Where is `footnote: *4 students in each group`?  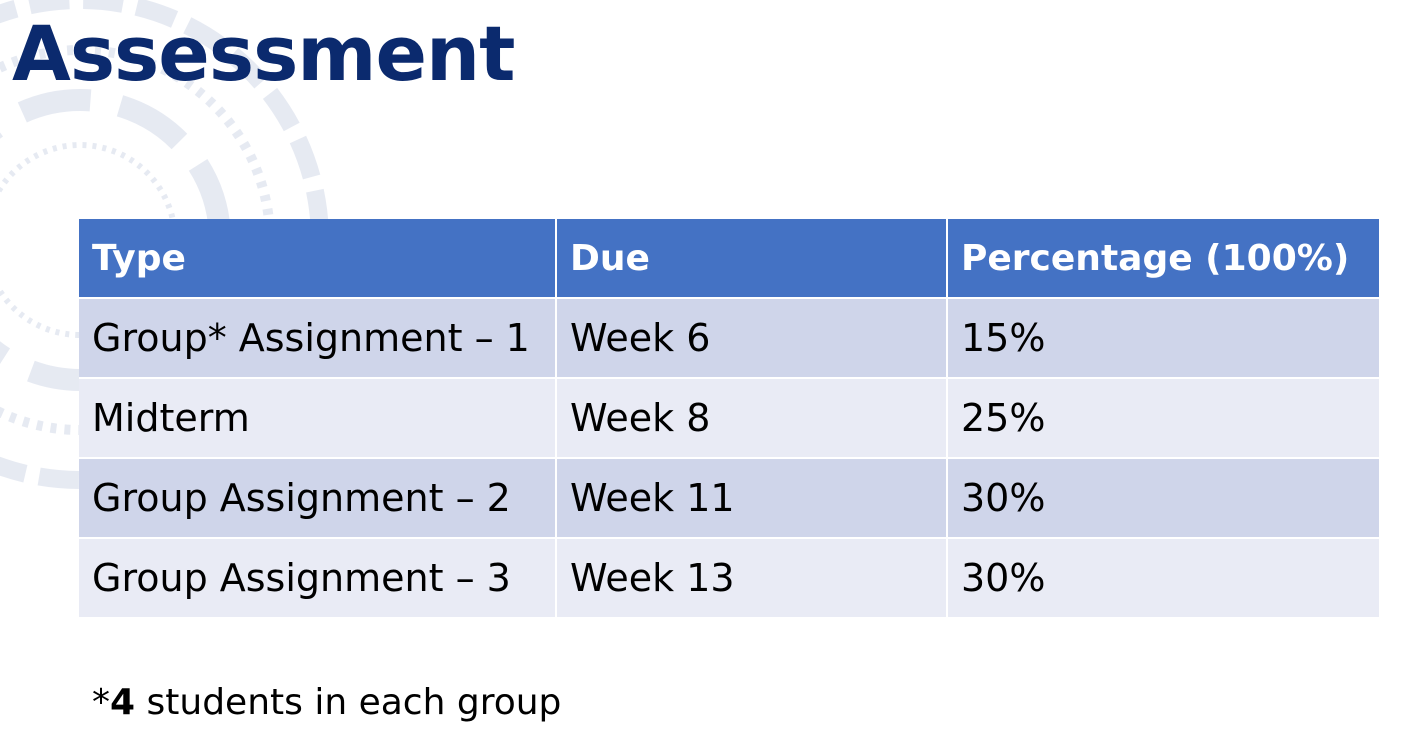 footnote: *4 students in each group is located at coordinates (326, 702).